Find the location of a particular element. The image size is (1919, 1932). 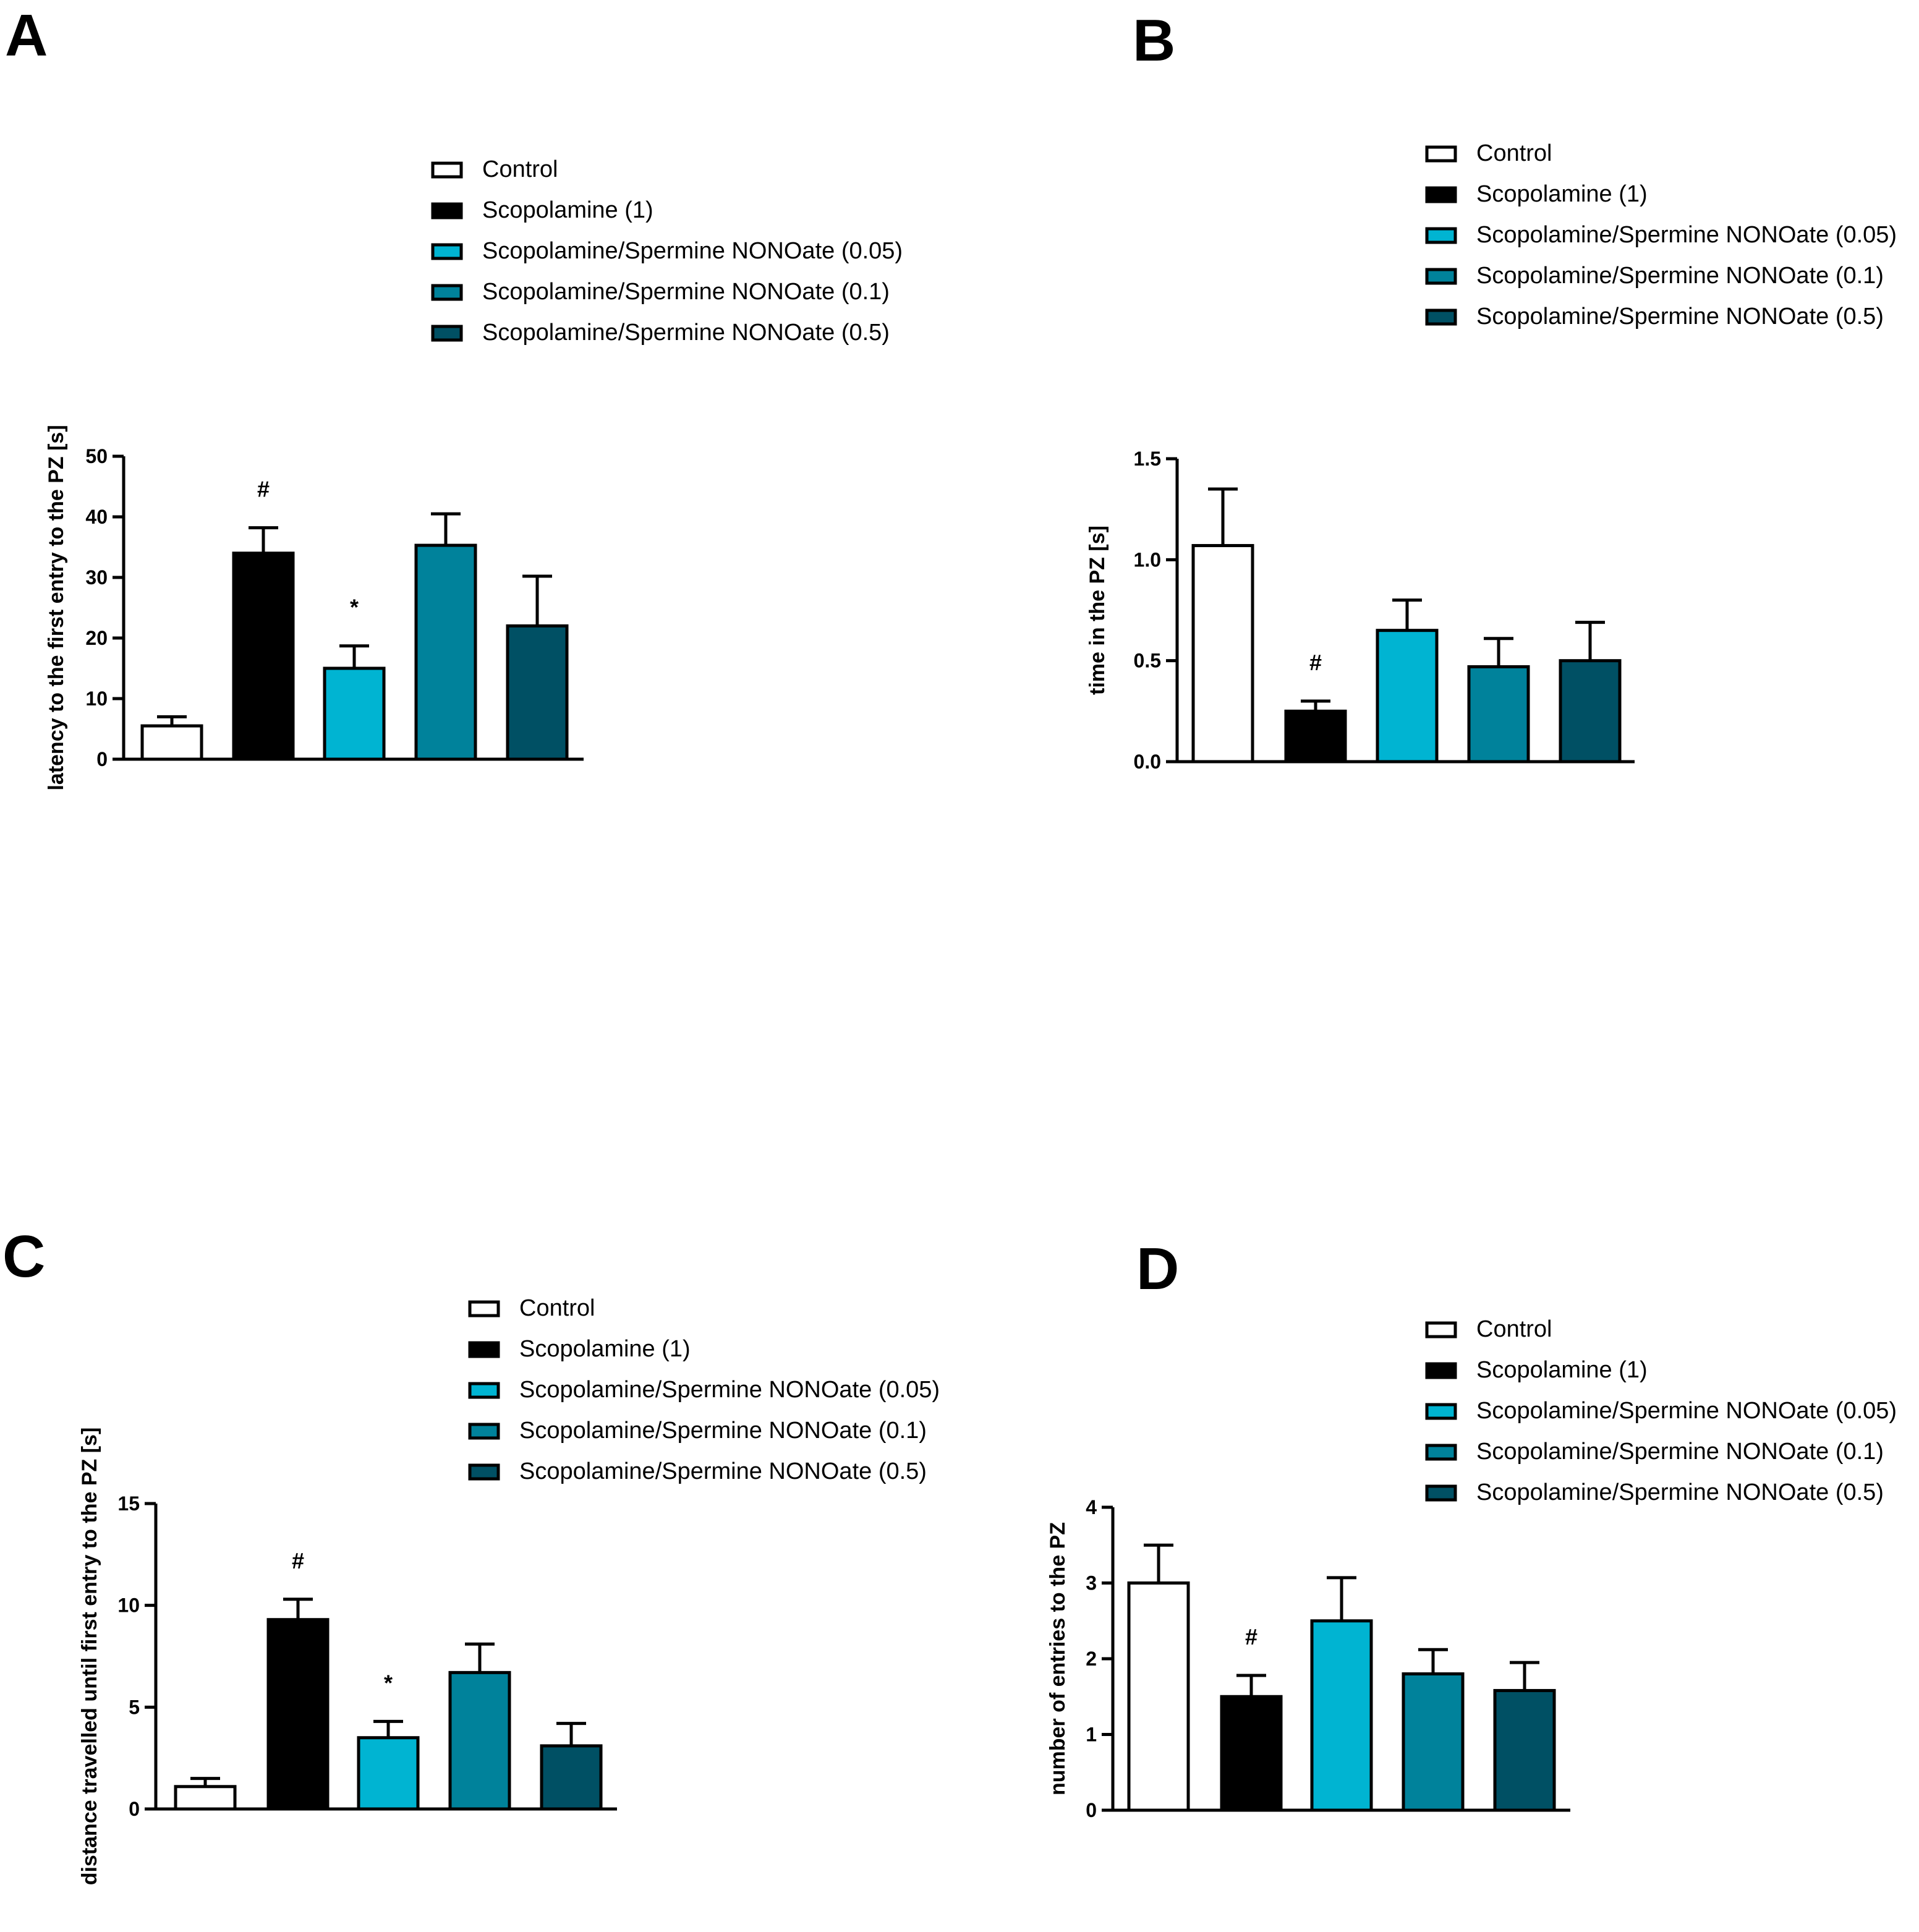

y-tick-label: 1 is located at coordinates (1092, 1735).